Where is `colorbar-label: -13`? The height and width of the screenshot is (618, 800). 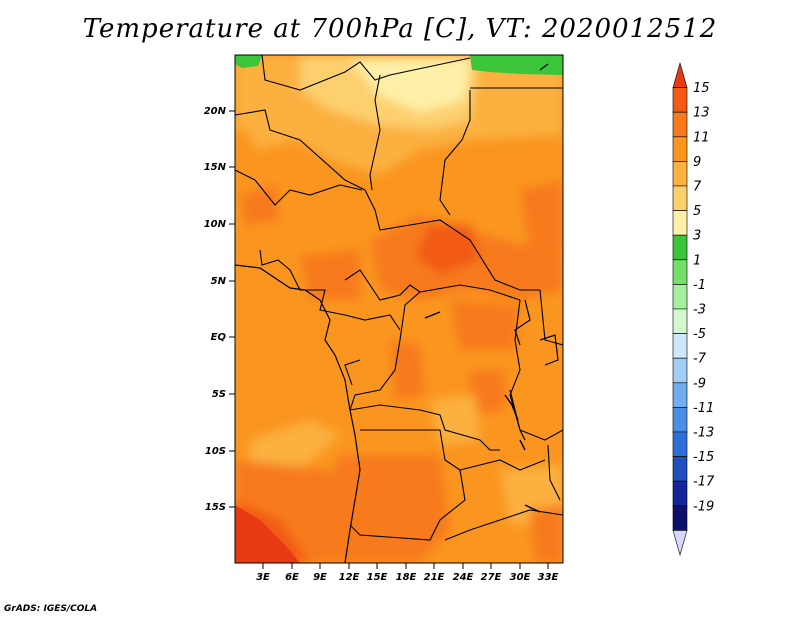
colorbar-label: -13 is located at coordinates (703, 433).